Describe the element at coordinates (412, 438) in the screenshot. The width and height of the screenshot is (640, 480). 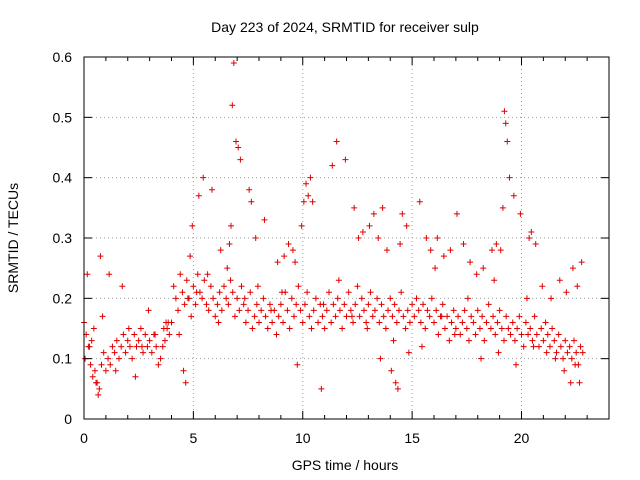
I see `x-tick-label: 15` at that location.